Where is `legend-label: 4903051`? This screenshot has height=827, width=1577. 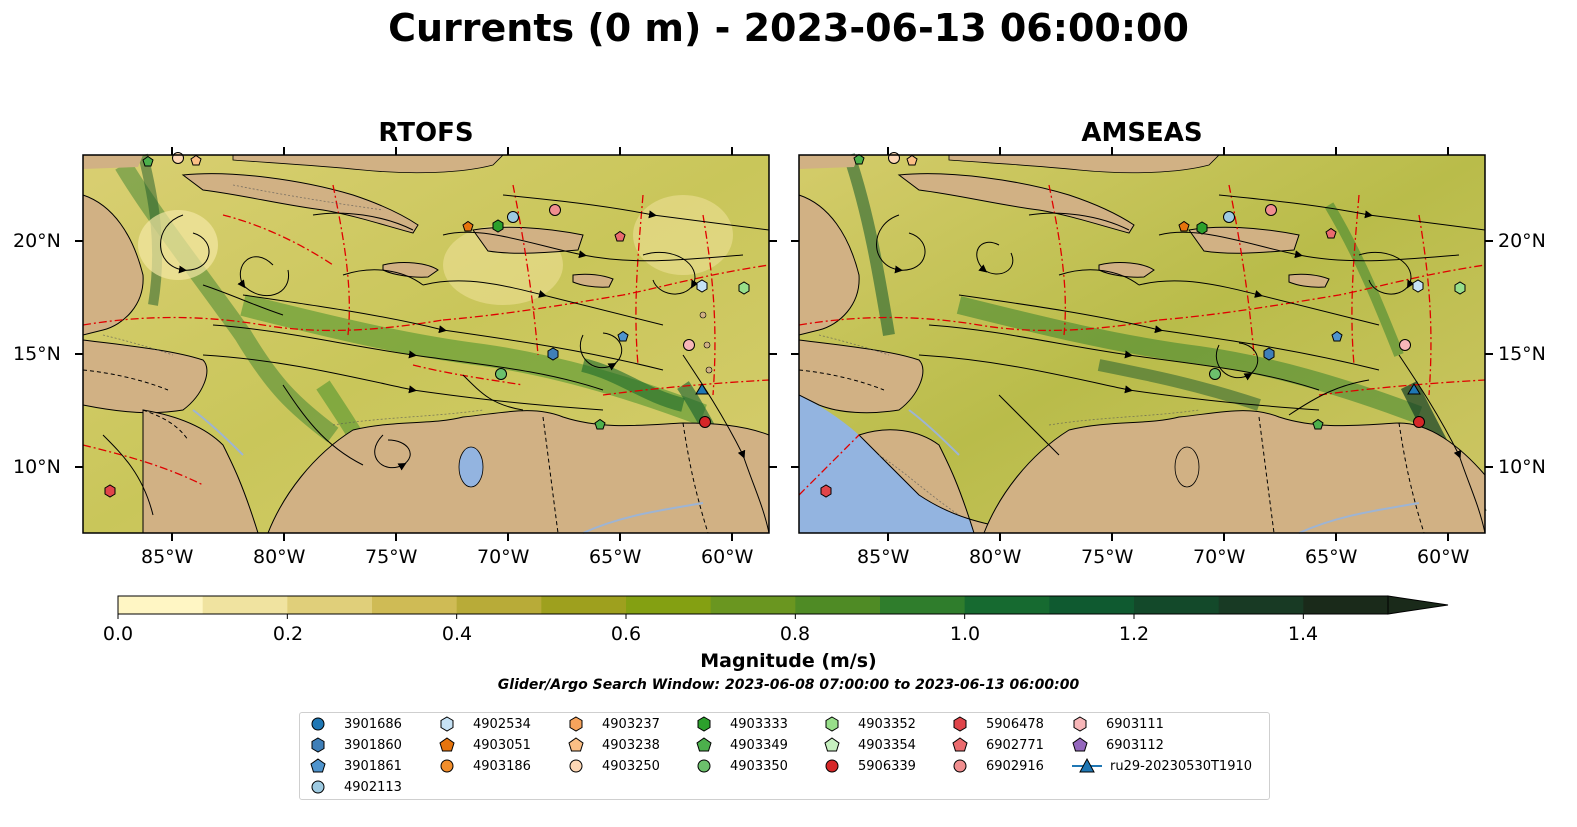
legend-label: 4903051 is located at coordinates (502, 745).